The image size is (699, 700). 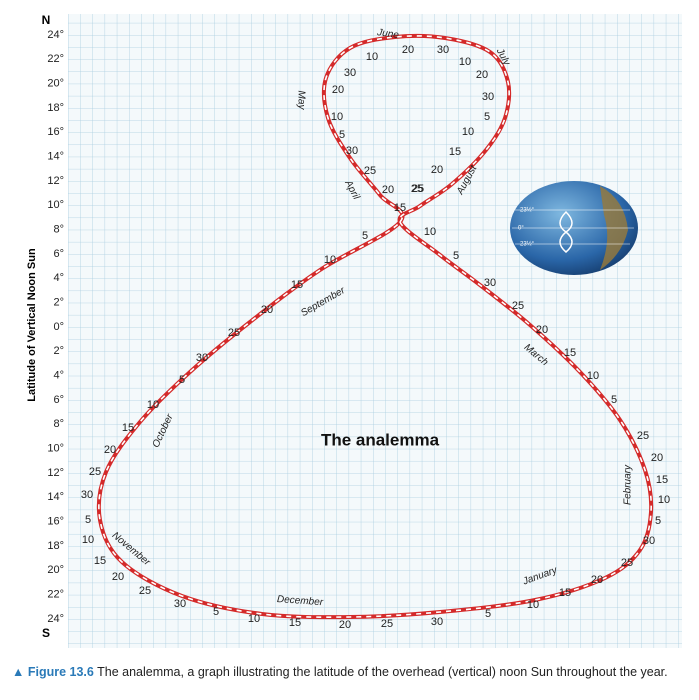 What do you see at coordinates (46, 20) in the screenshot?
I see `north-label: N` at bounding box center [46, 20].